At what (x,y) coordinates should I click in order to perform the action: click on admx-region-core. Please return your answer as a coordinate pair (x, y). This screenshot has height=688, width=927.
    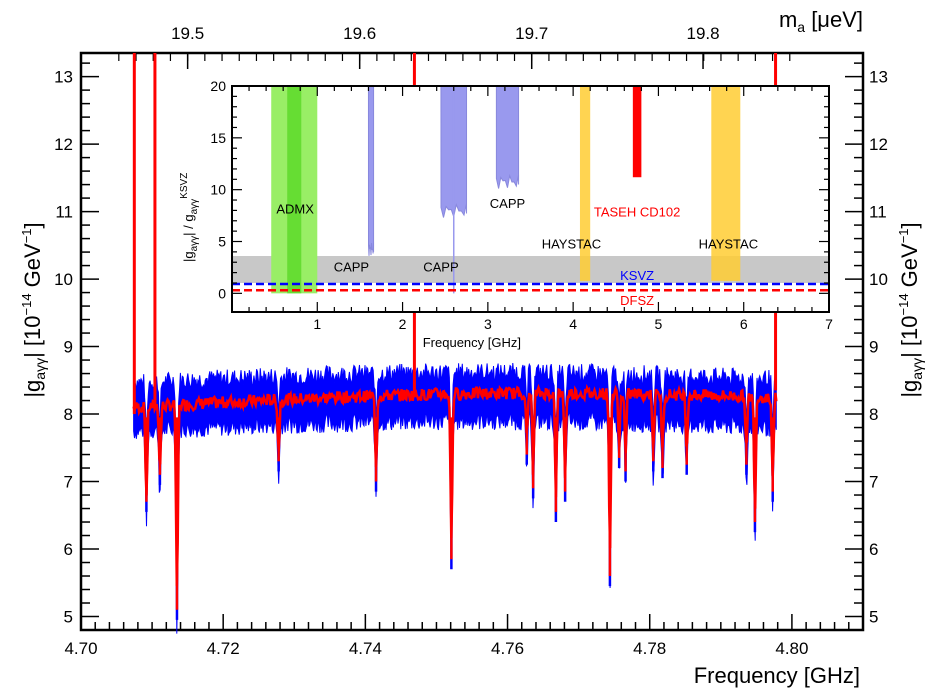
    Looking at the image, I should click on (294, 190).